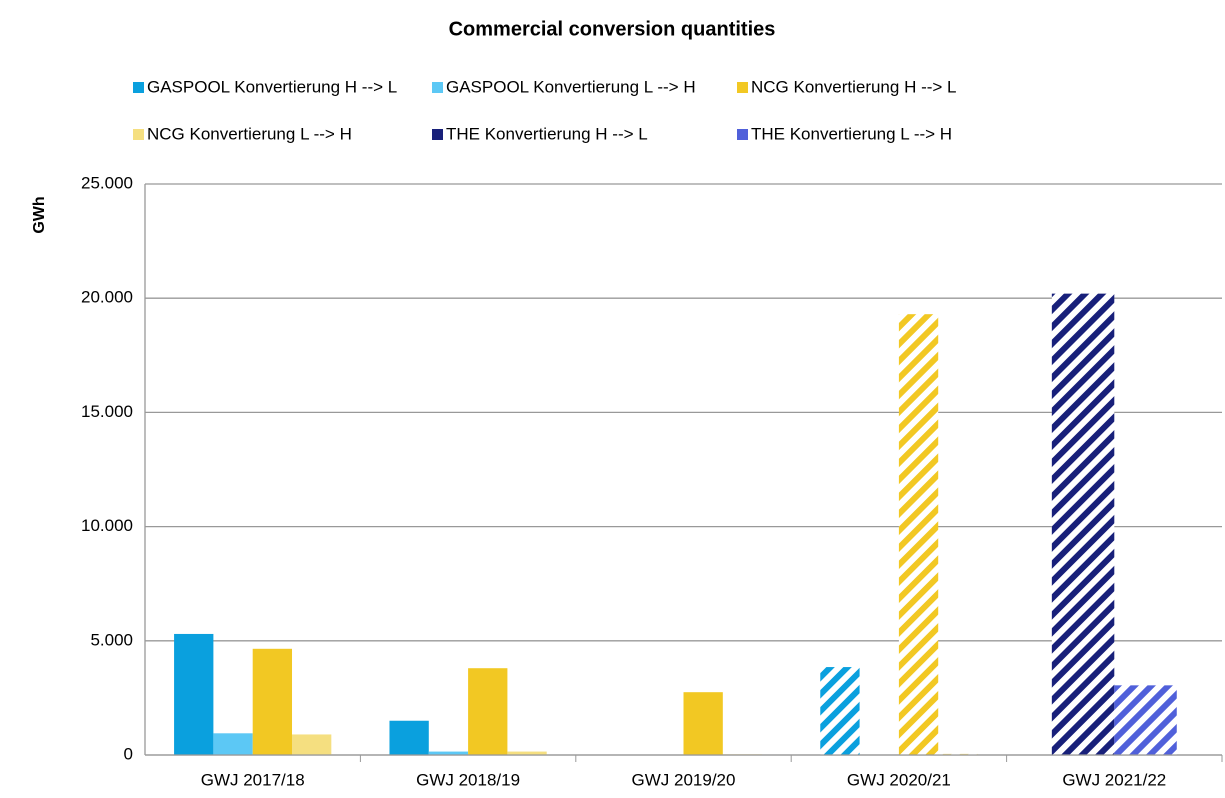 The image size is (1225, 798). What do you see at coordinates (107, 297) in the screenshot?
I see `y-tick-label: 20.000` at bounding box center [107, 297].